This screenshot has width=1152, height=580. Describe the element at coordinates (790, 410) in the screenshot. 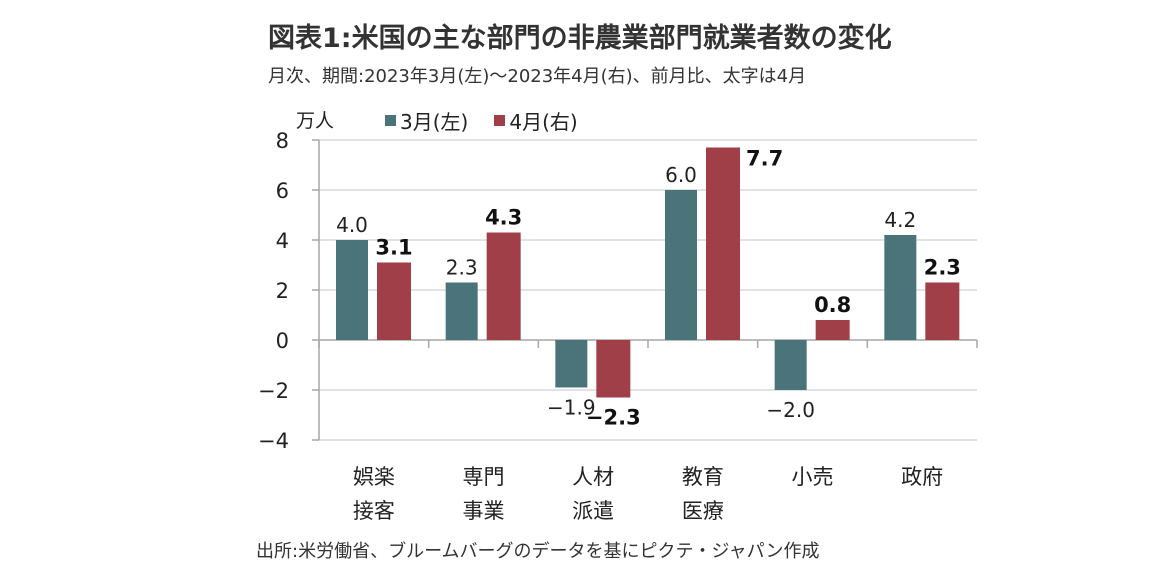

I see `data-label-march: −2.0` at that location.